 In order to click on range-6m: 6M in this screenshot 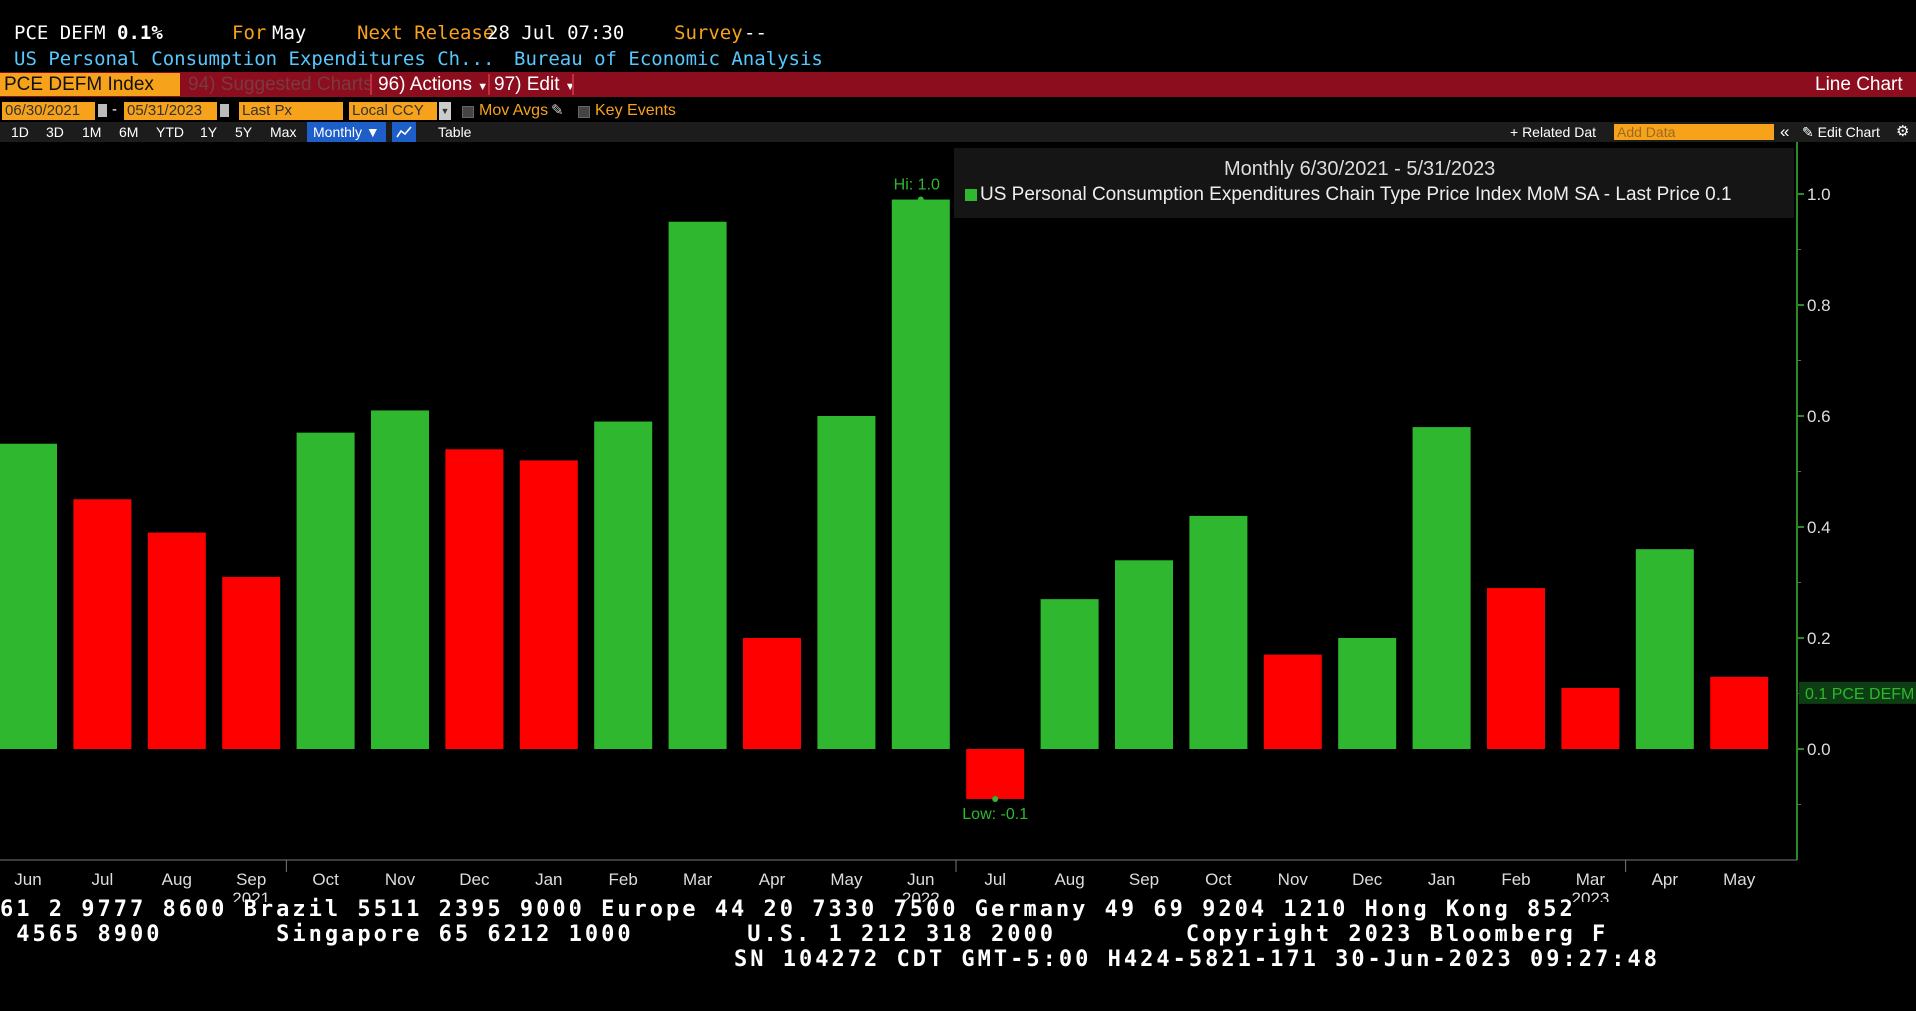, I will do `click(129, 132)`.